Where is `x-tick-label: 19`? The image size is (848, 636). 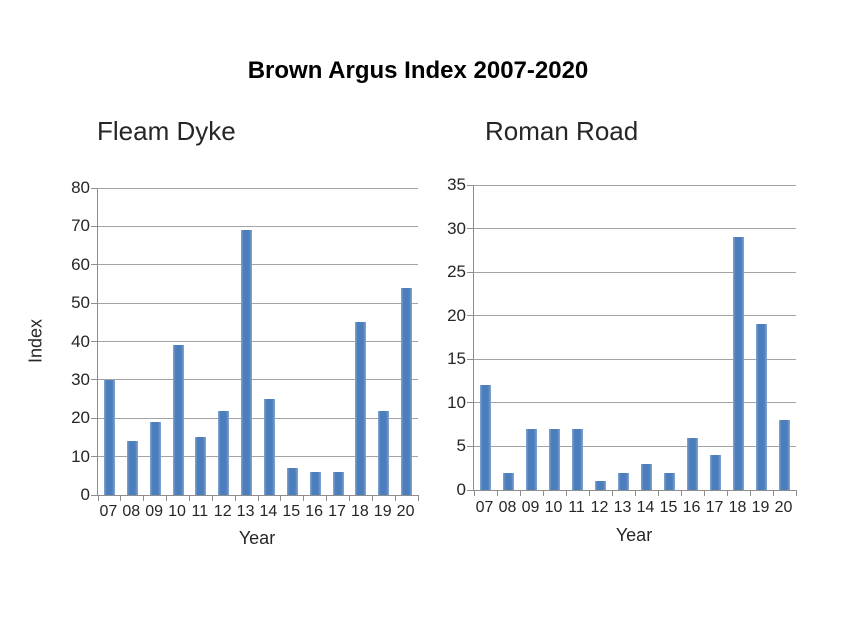 x-tick-label: 19 is located at coordinates (382, 511).